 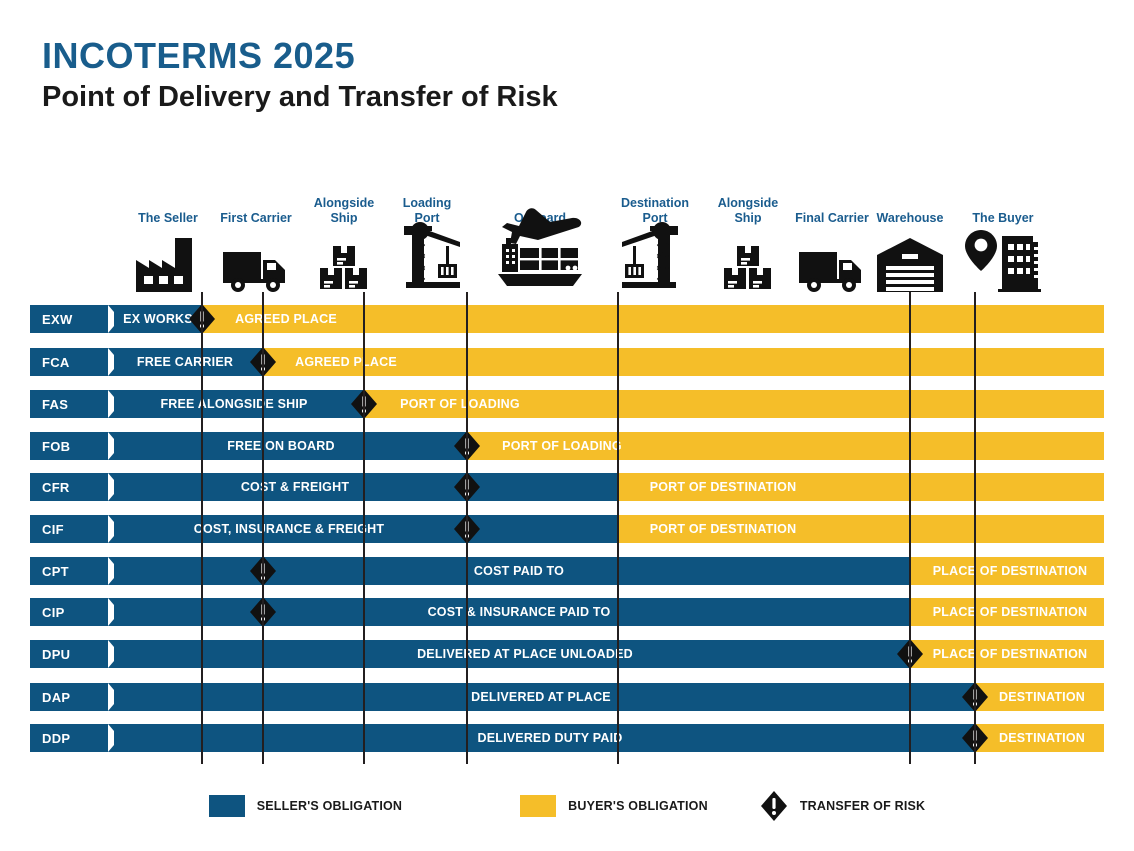 What do you see at coordinates (1003, 217) in the screenshot?
I see `milestone-label: The Buyer` at bounding box center [1003, 217].